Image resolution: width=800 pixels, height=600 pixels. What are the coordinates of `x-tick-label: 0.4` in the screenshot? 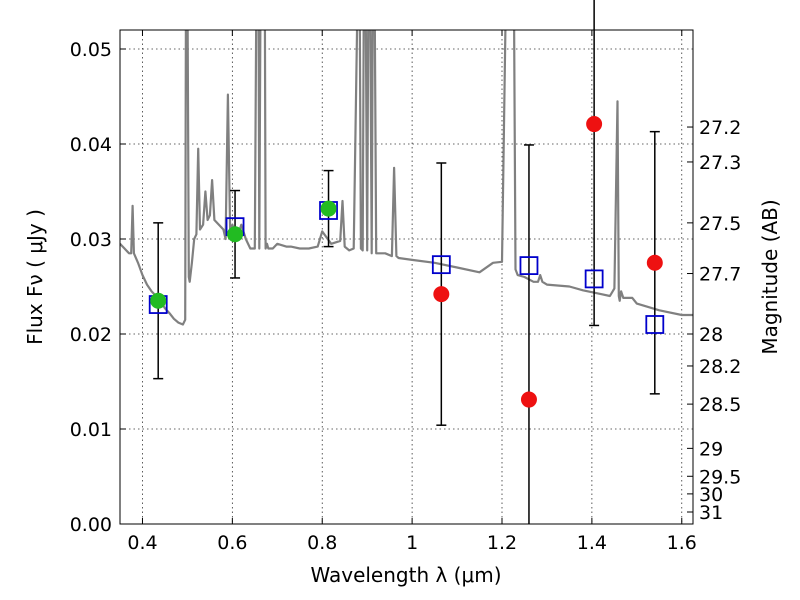 It's located at (142, 543).